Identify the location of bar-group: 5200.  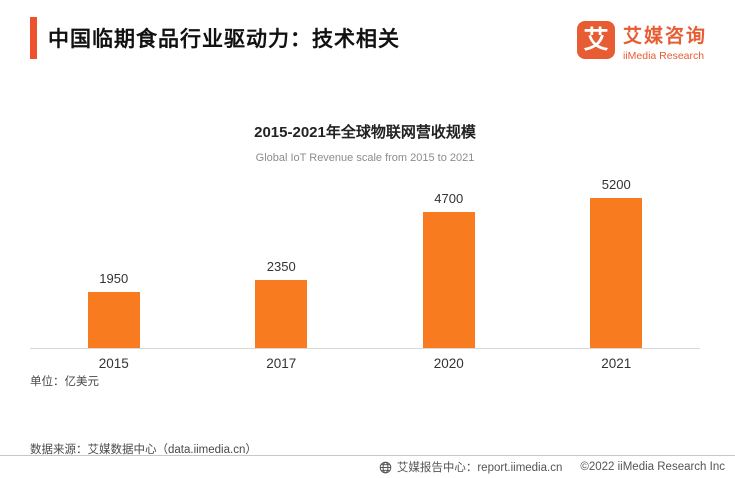
(616, 262).